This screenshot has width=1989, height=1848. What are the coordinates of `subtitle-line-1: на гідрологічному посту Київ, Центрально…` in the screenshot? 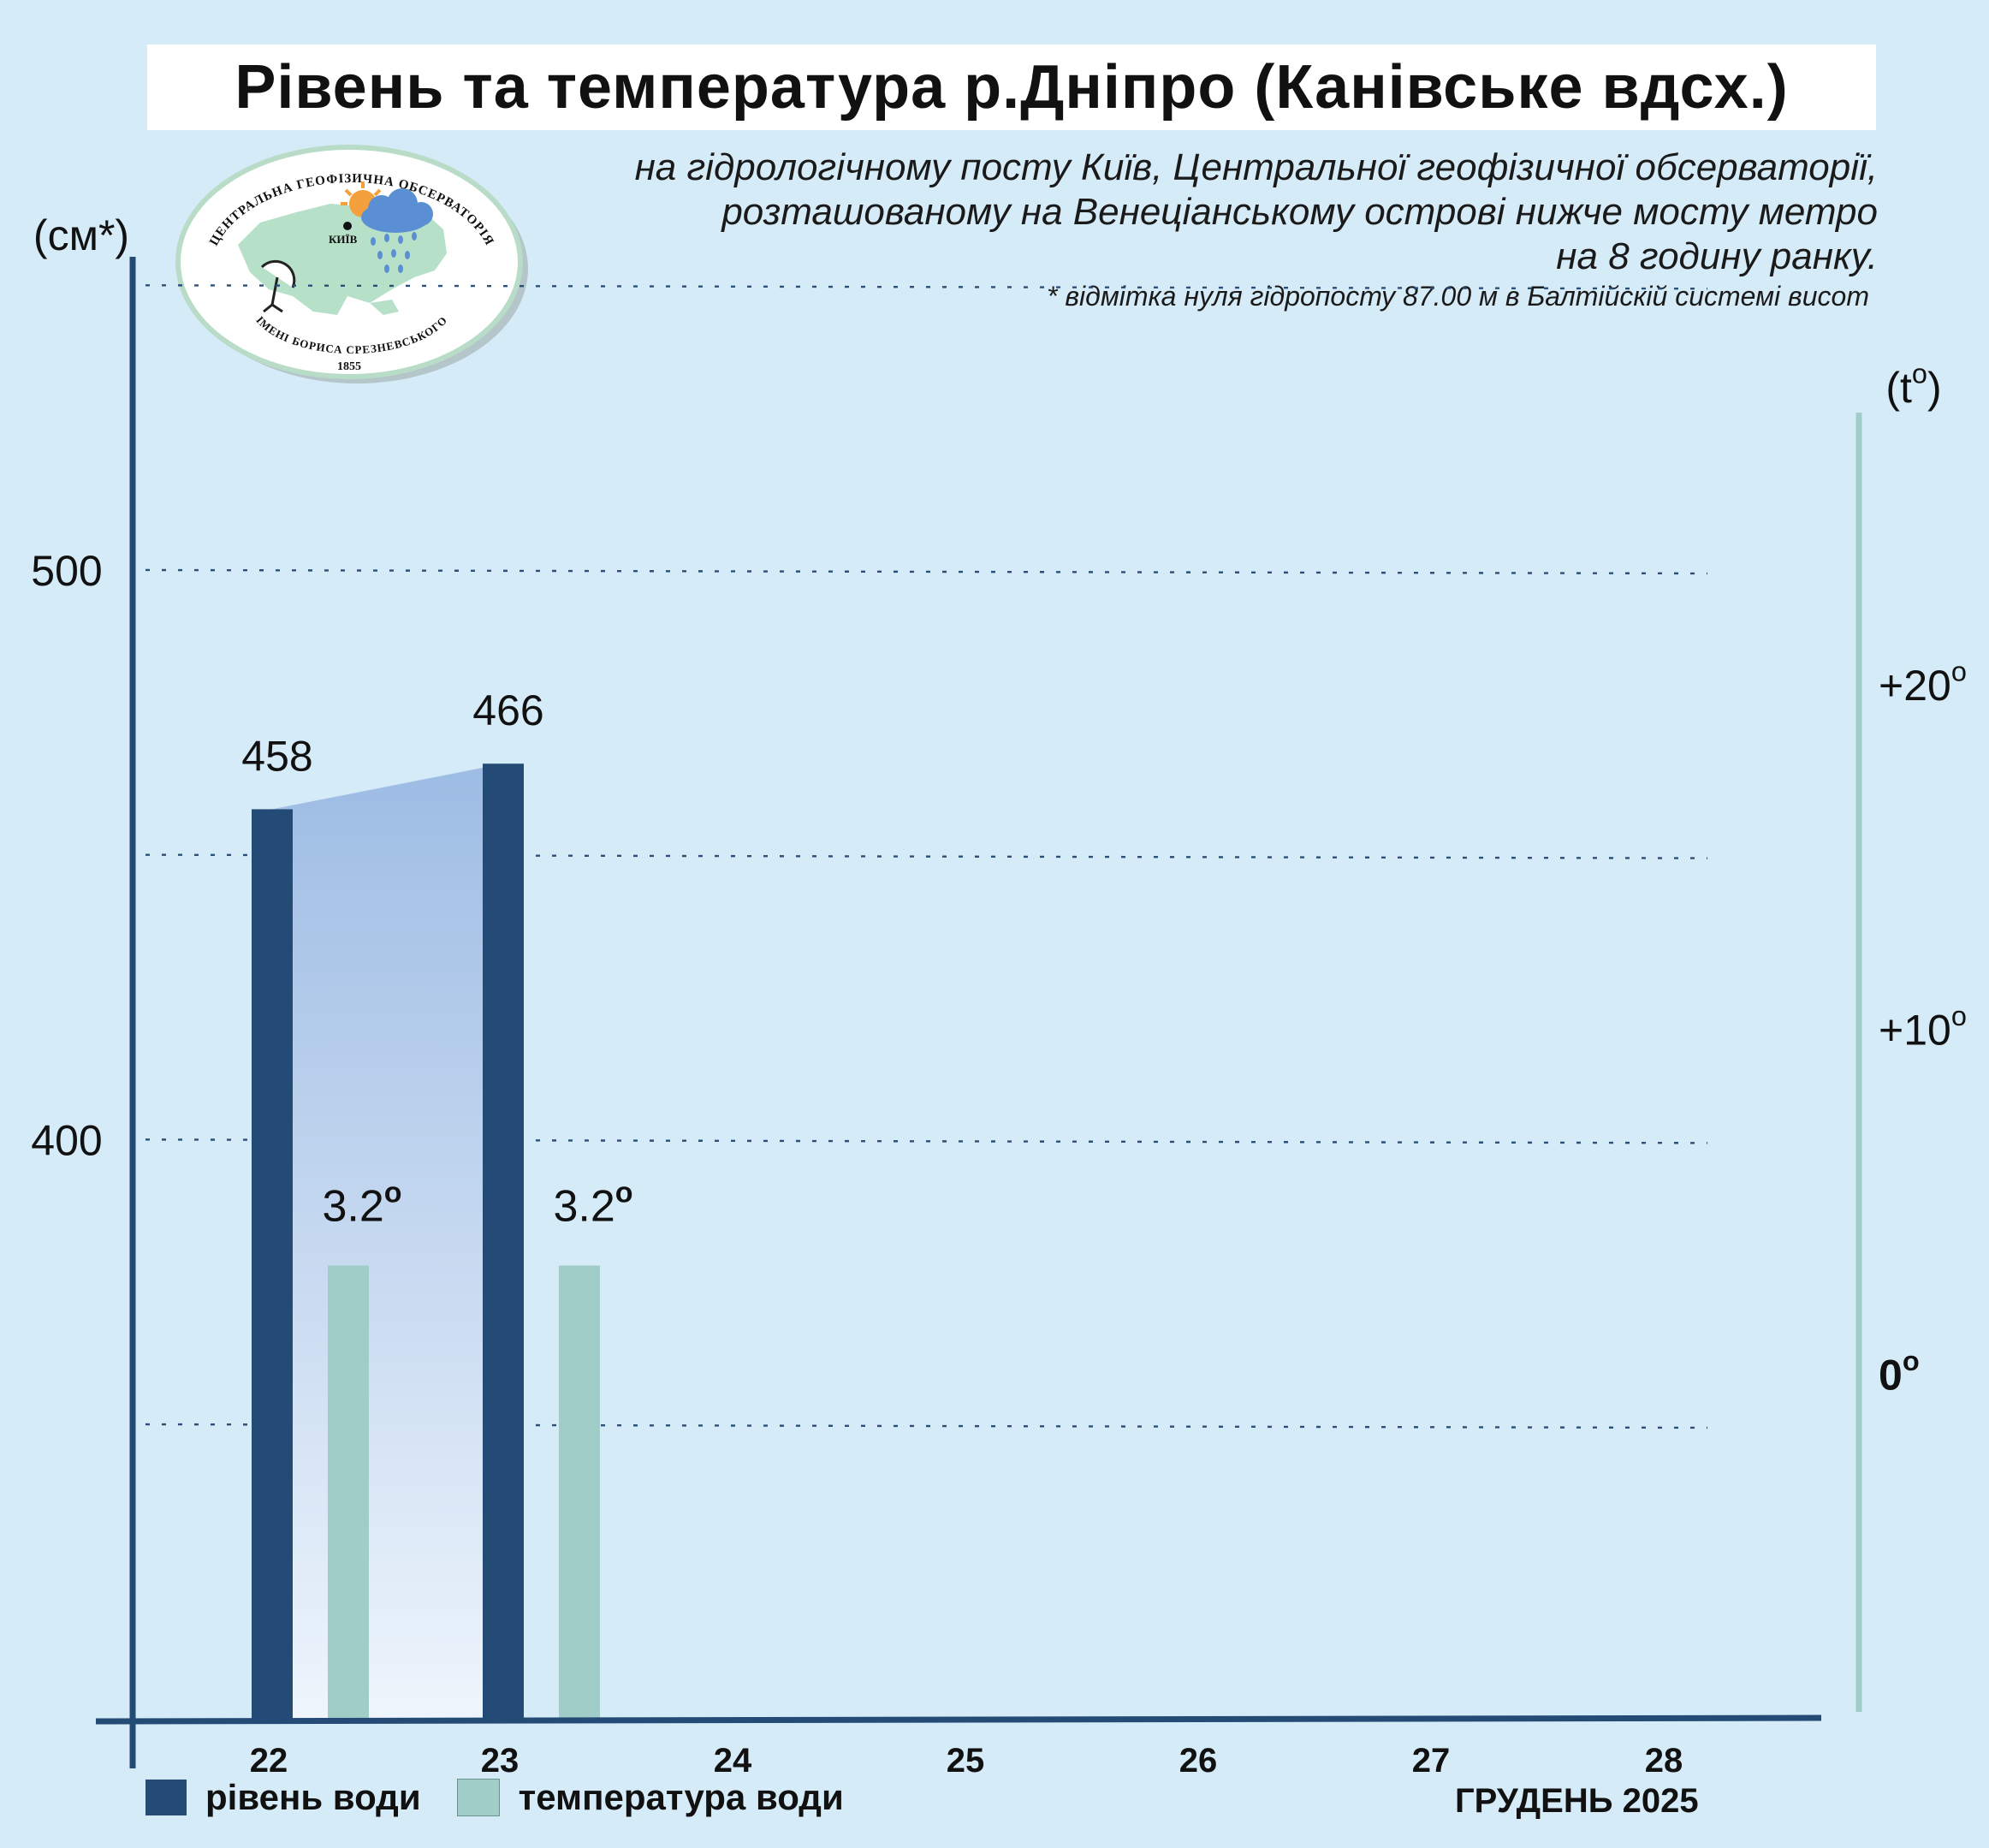 It's located at (1256, 167).